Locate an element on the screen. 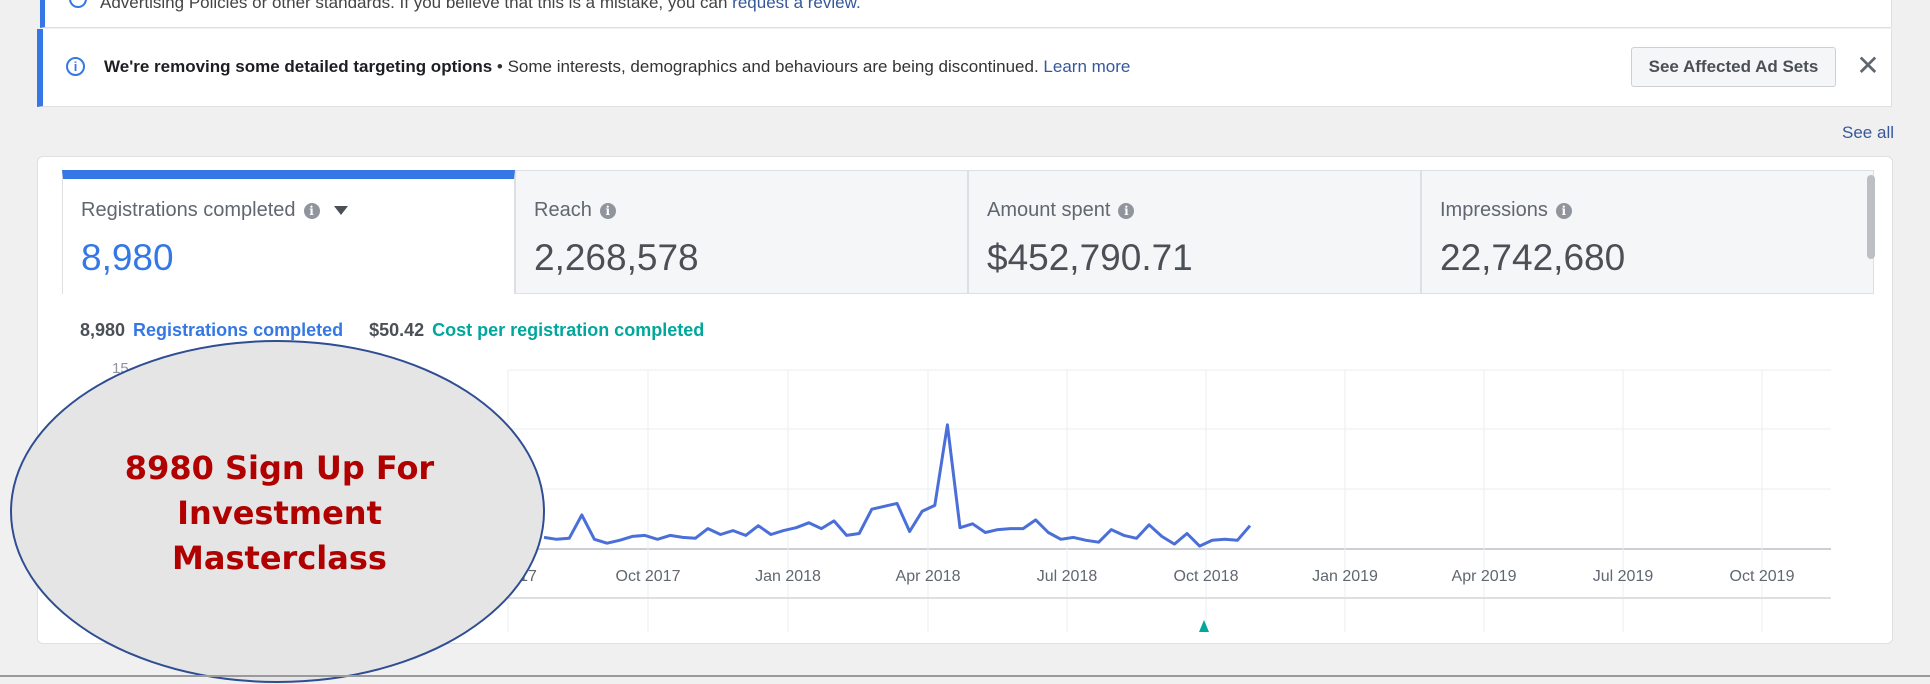 Image resolution: width=1930 pixels, height=684 pixels. tab-label: Reach i is located at coordinates (575, 210).